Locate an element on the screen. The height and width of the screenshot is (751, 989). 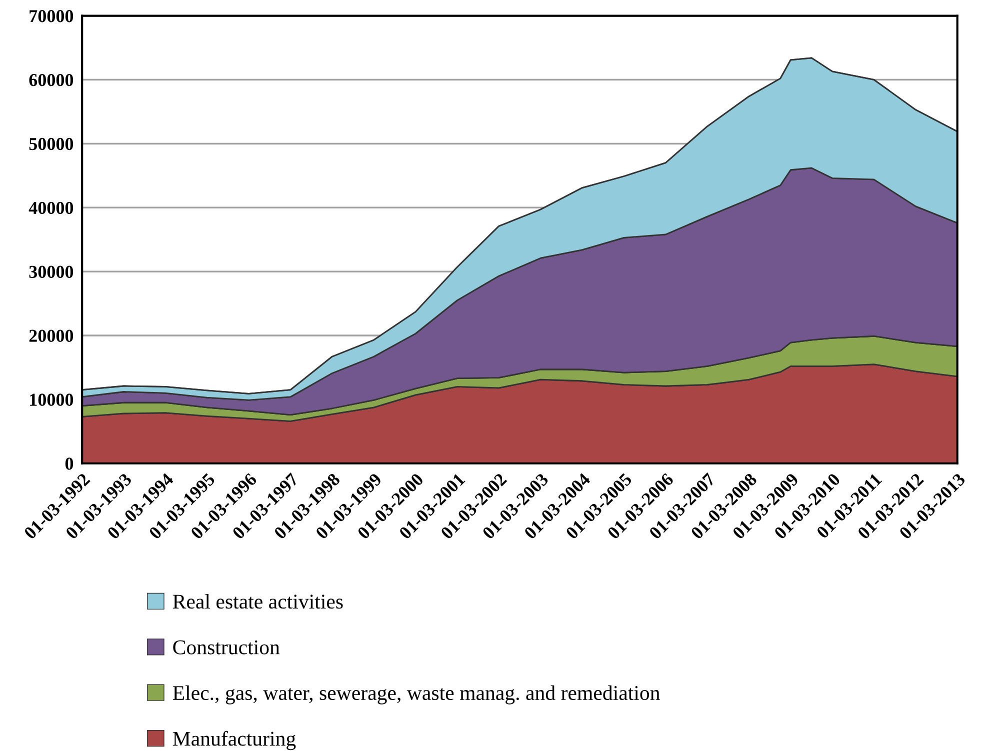
y-tick-label: 30000 is located at coordinates (51, 272).